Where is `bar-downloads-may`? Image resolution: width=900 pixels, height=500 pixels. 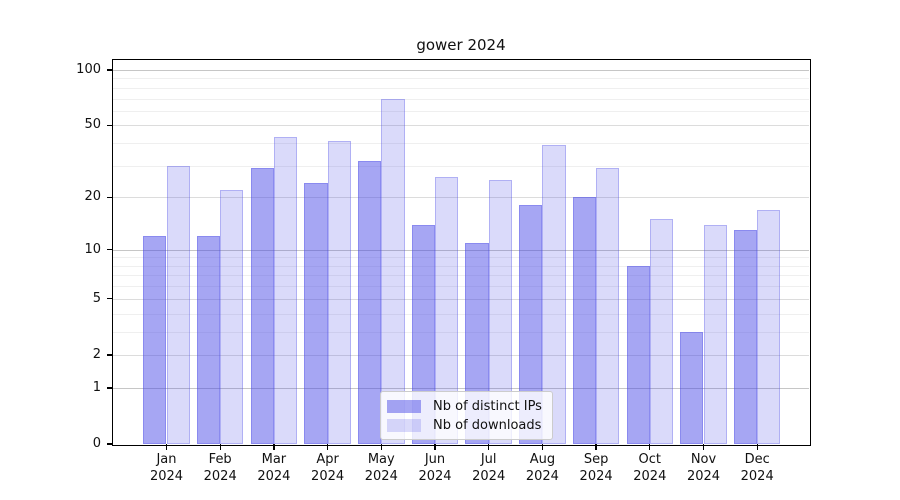 bar-downloads-may is located at coordinates (393, 271).